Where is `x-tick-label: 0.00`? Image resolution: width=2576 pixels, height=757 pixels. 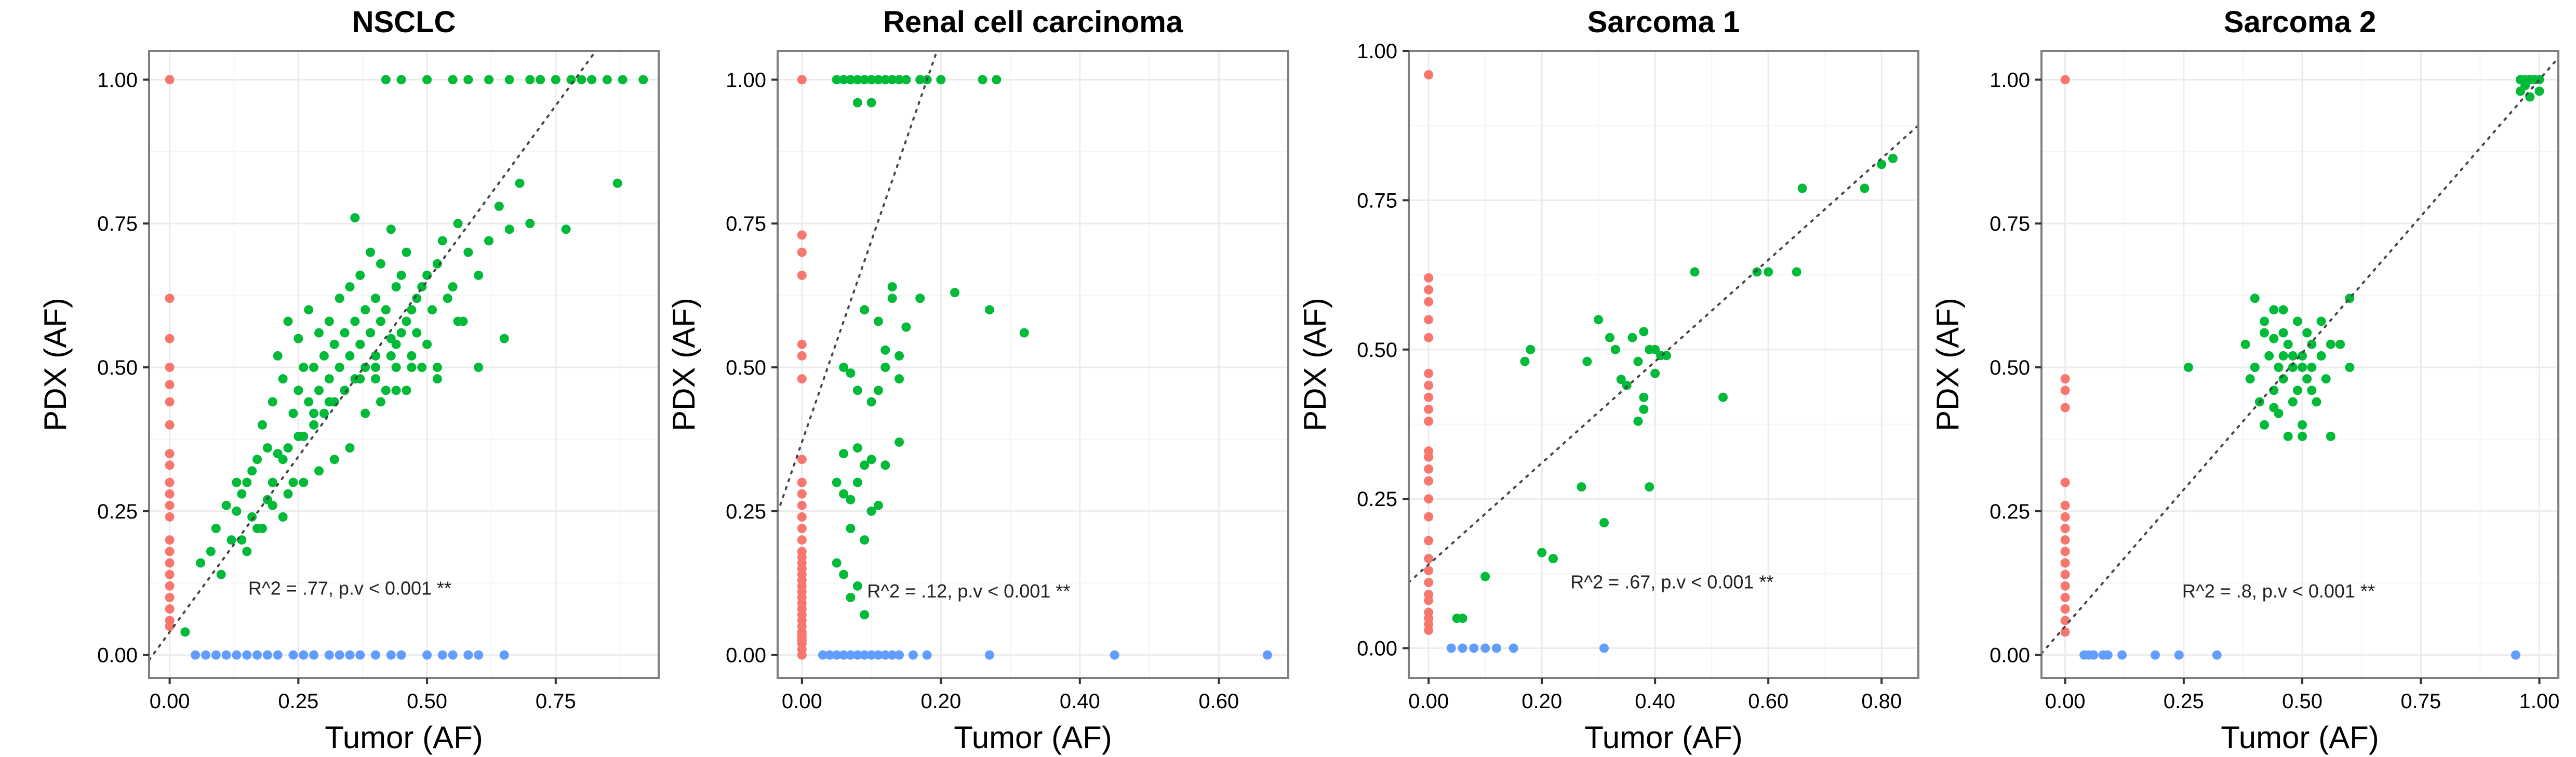 x-tick-label: 0.00 is located at coordinates (170, 701).